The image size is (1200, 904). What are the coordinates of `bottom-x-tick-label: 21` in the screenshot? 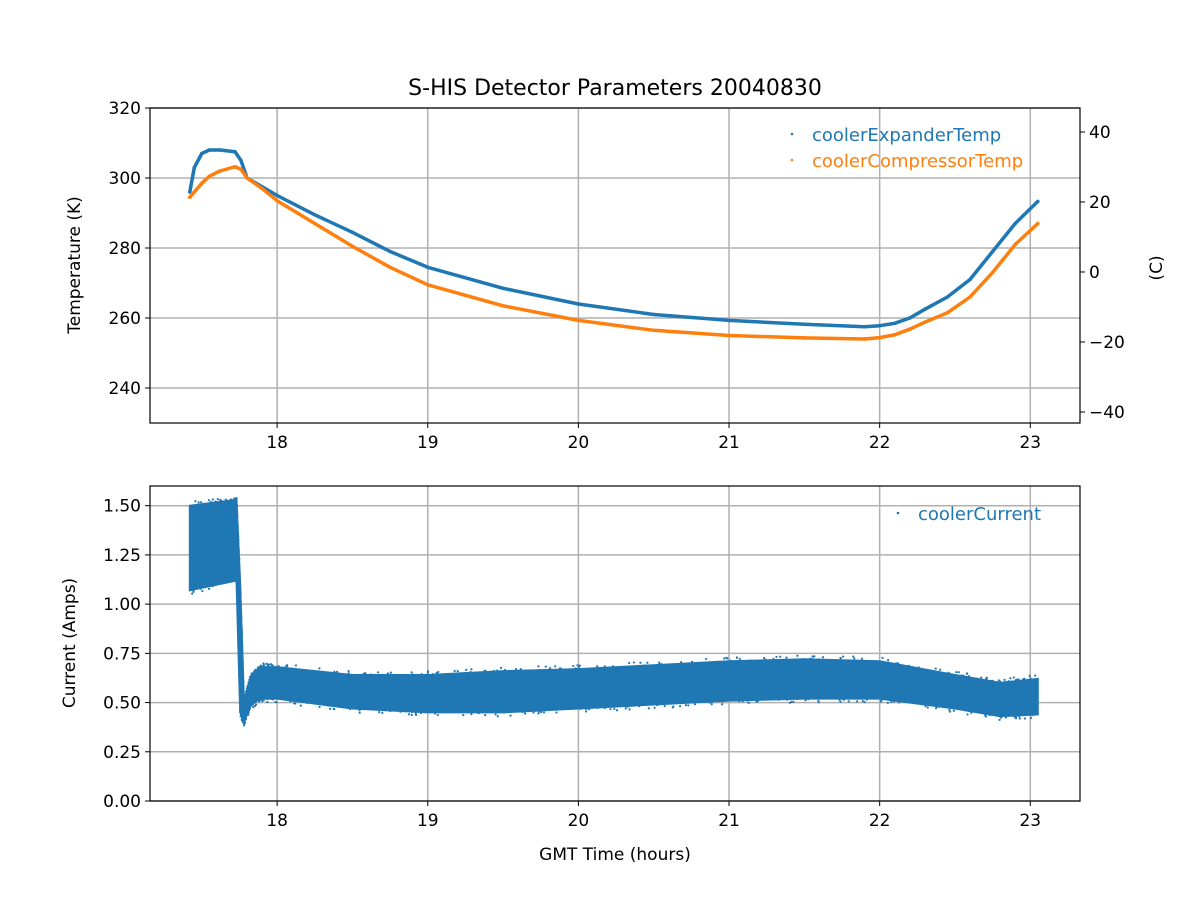 It's located at (729, 821).